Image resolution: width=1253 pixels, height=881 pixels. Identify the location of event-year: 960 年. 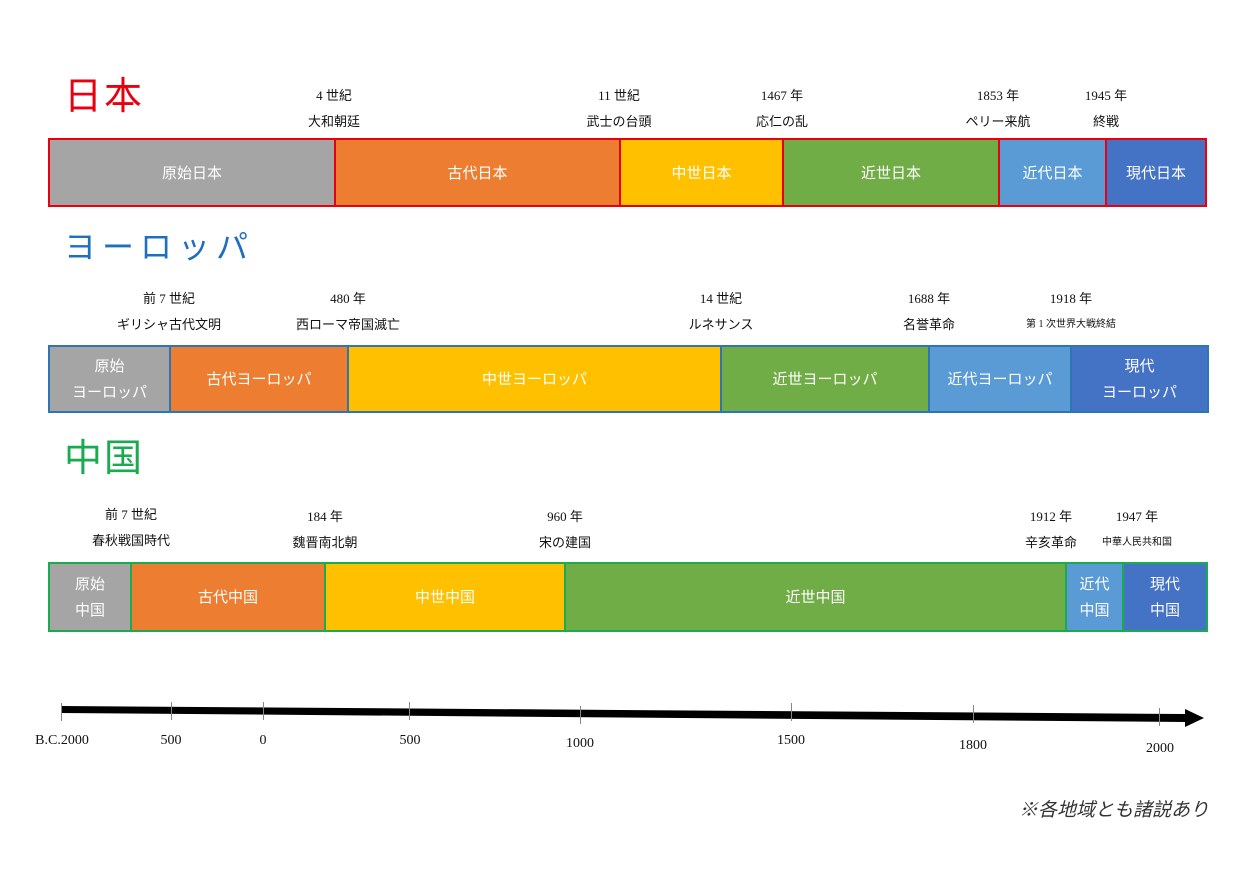
(565, 516).